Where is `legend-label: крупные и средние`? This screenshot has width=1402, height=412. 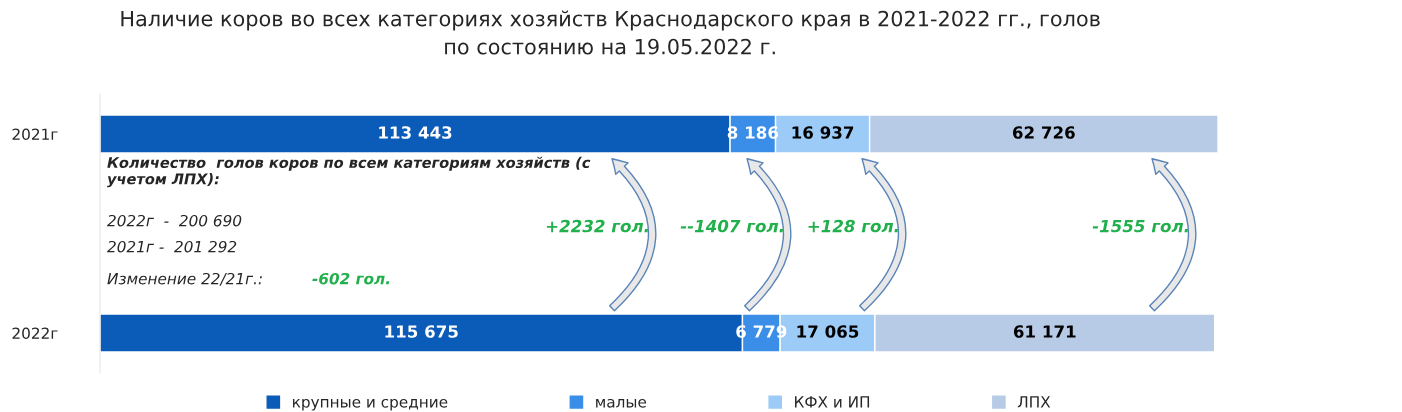
legend-label: крупные и средние is located at coordinates (370, 404).